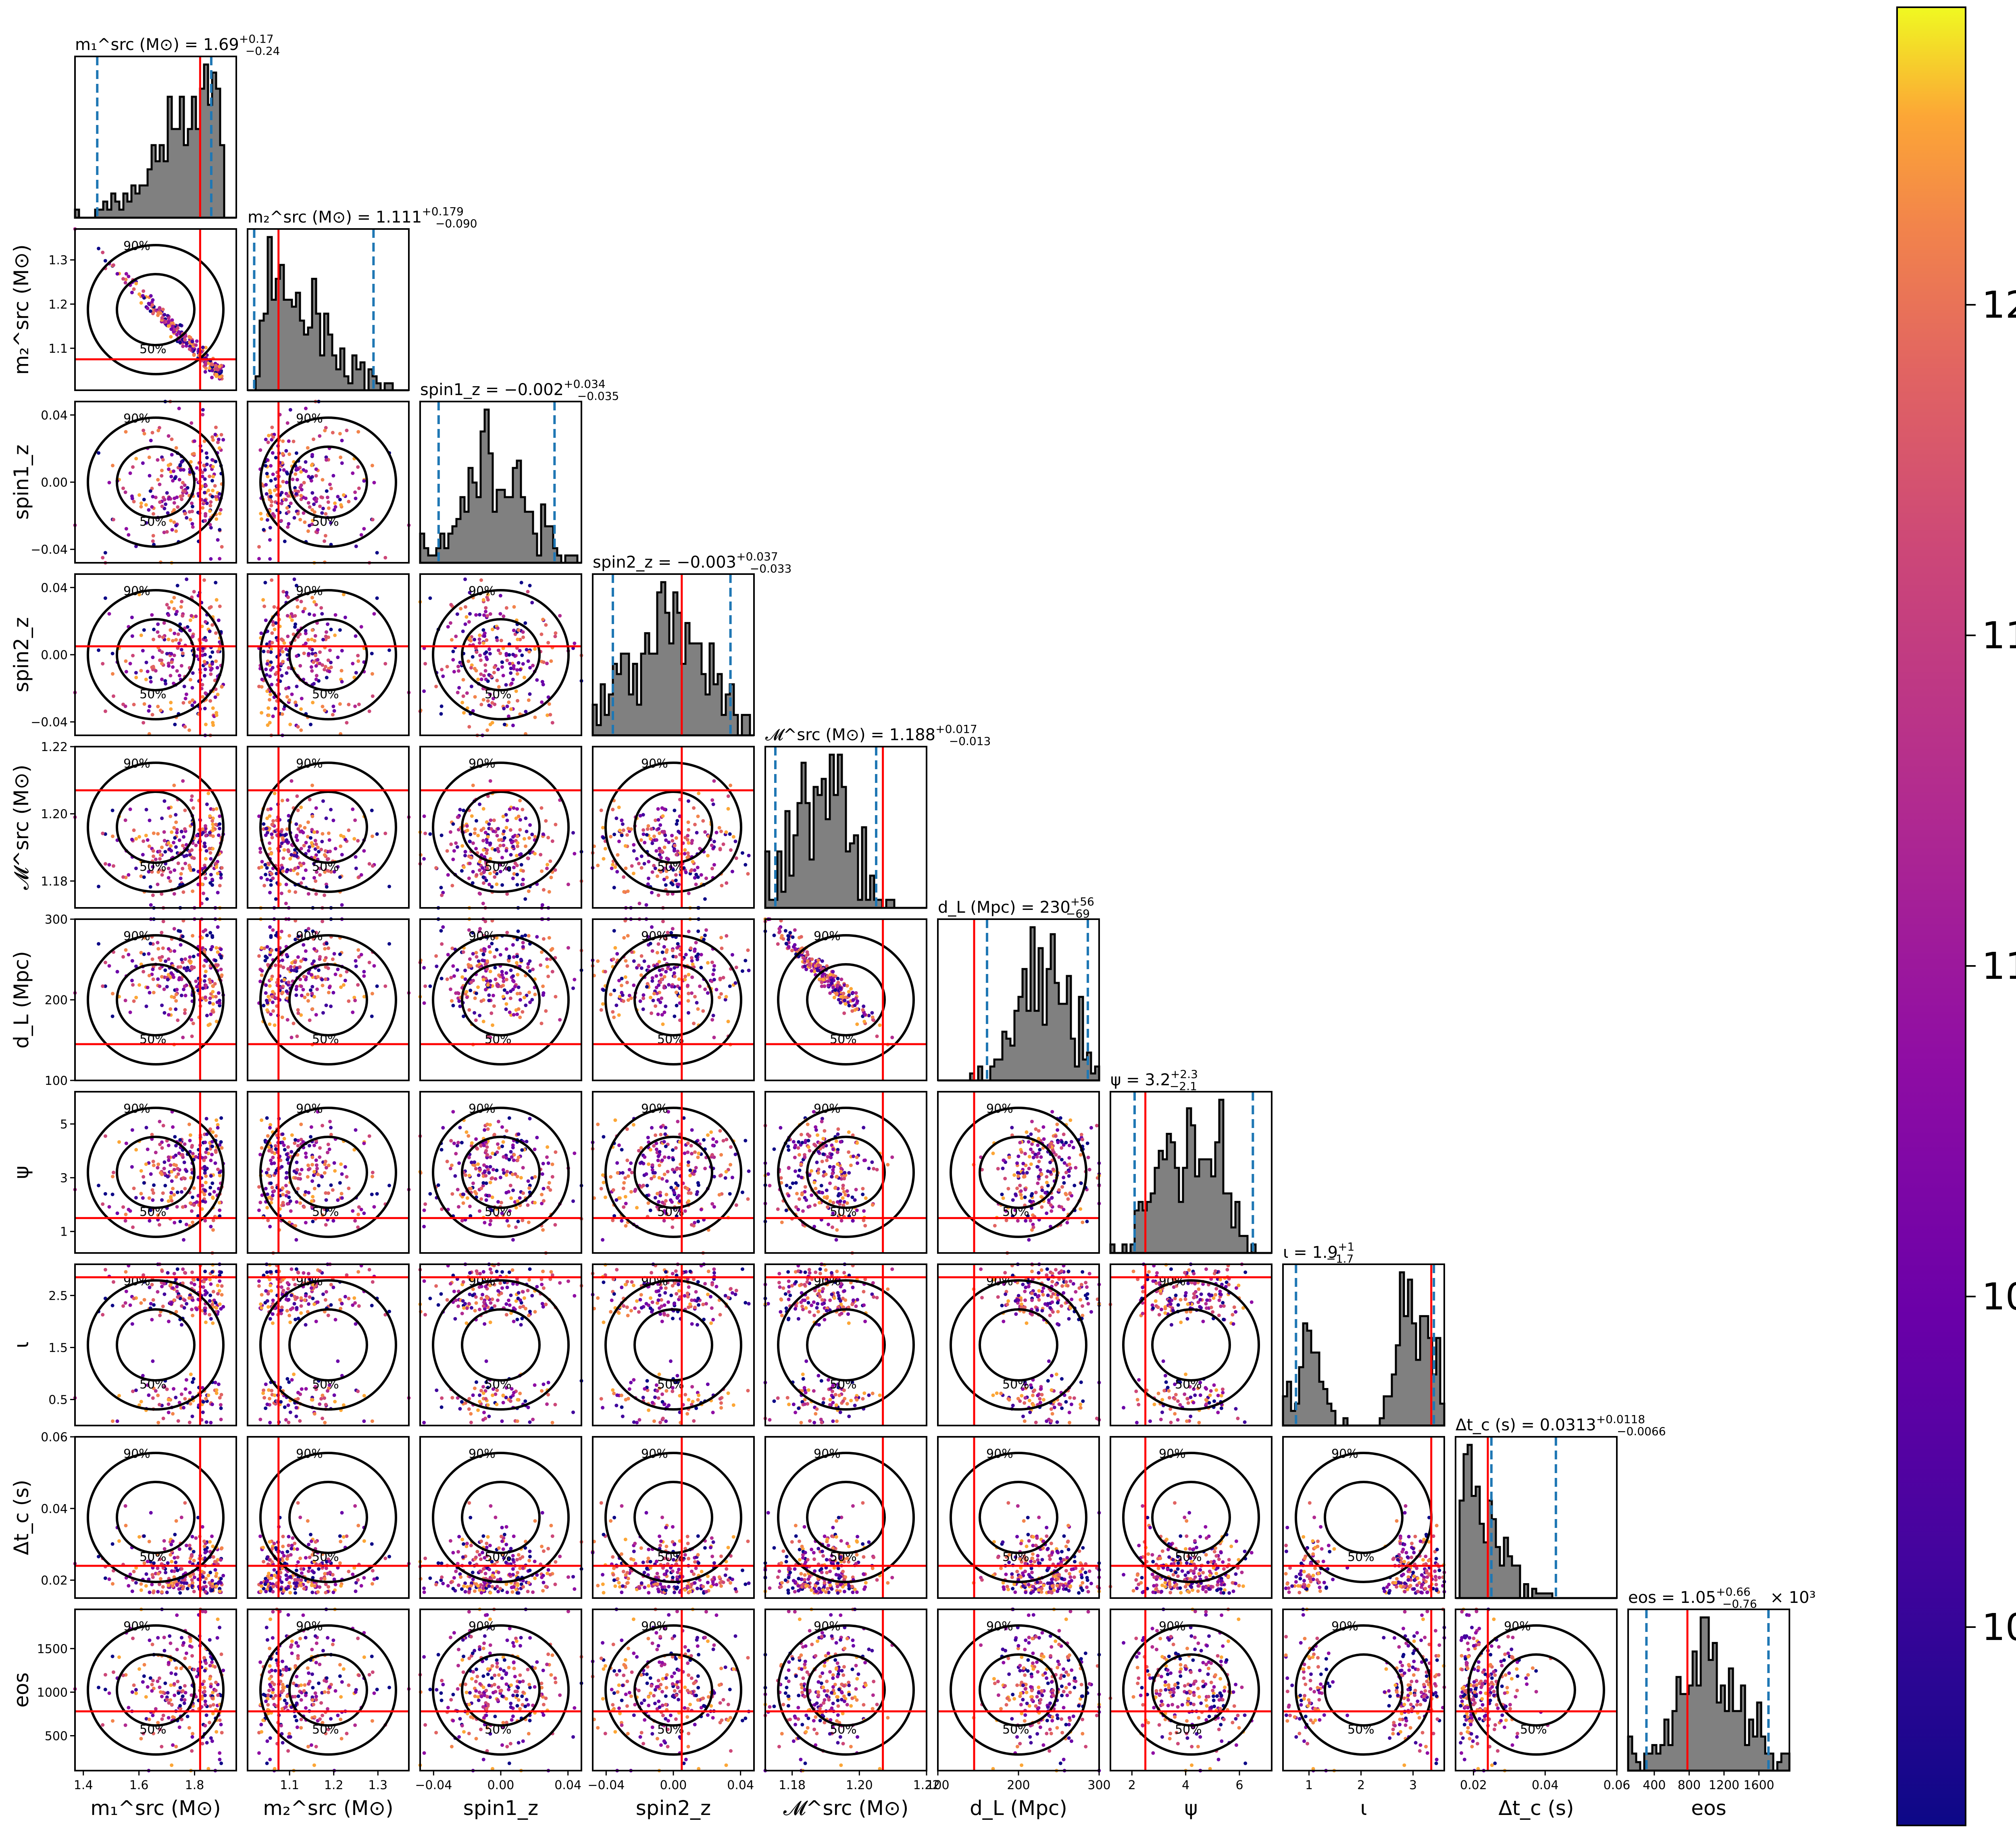 The image size is (2016, 1846). What do you see at coordinates (56, 920) in the screenshot?
I see `y-tick-label: 300` at bounding box center [56, 920].